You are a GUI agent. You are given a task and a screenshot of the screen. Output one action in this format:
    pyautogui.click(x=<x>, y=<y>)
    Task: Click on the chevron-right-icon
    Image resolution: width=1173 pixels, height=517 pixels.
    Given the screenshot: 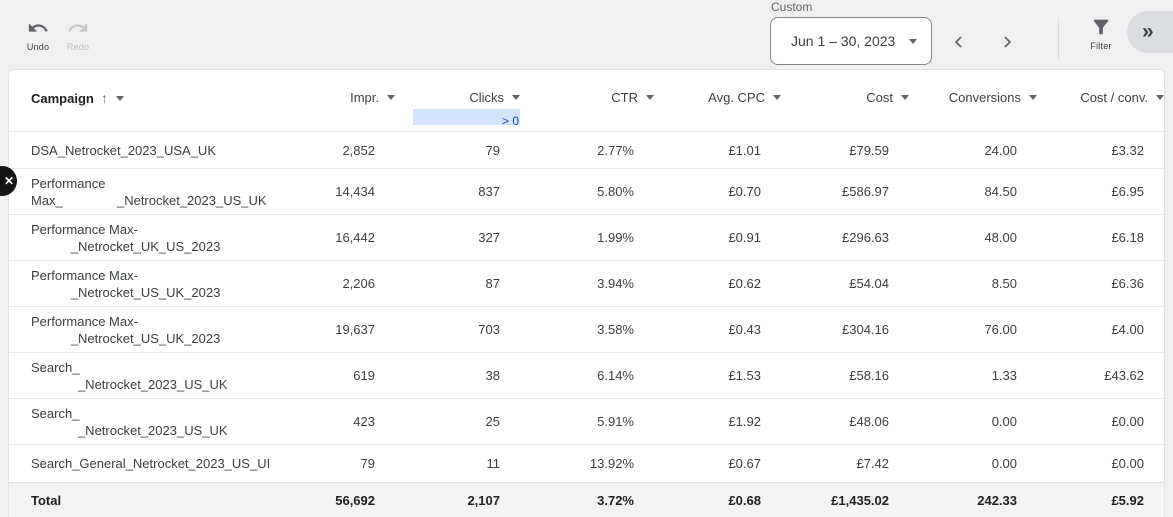 What is the action you would take?
    pyautogui.click(x=1007, y=42)
    